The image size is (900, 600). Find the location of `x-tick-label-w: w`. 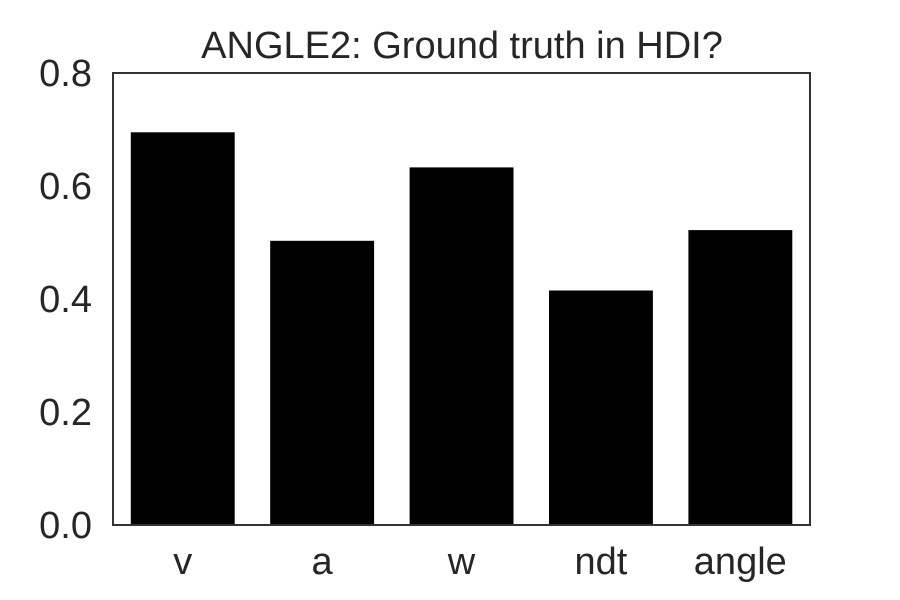

x-tick-label-w: w is located at coordinates (461, 562).